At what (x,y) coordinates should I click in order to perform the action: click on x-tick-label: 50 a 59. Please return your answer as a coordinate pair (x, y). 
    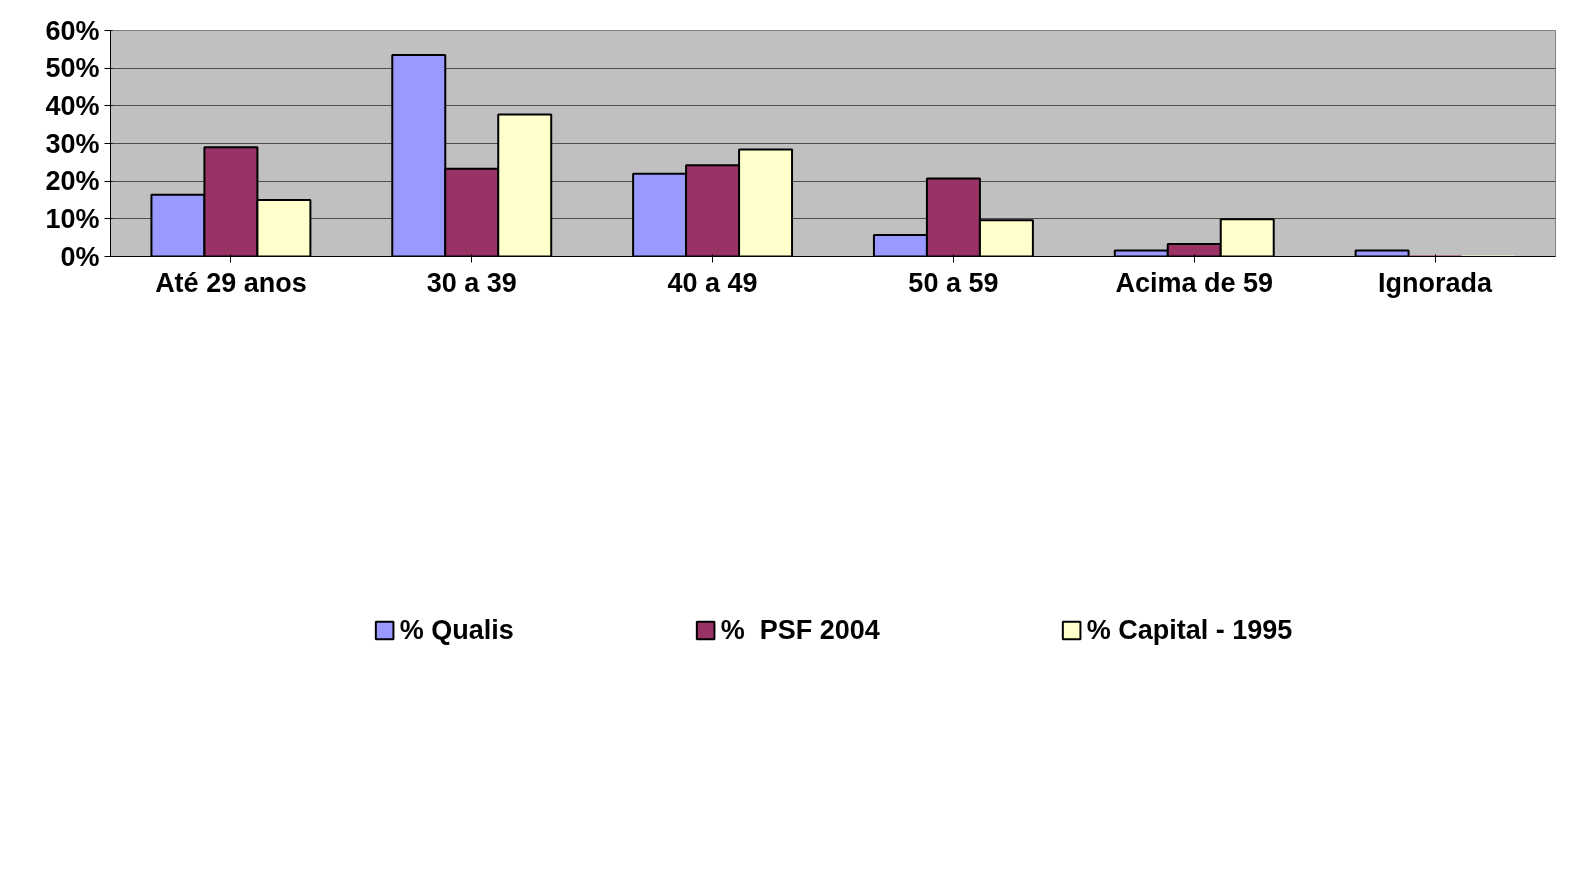
    Looking at the image, I should click on (953, 282).